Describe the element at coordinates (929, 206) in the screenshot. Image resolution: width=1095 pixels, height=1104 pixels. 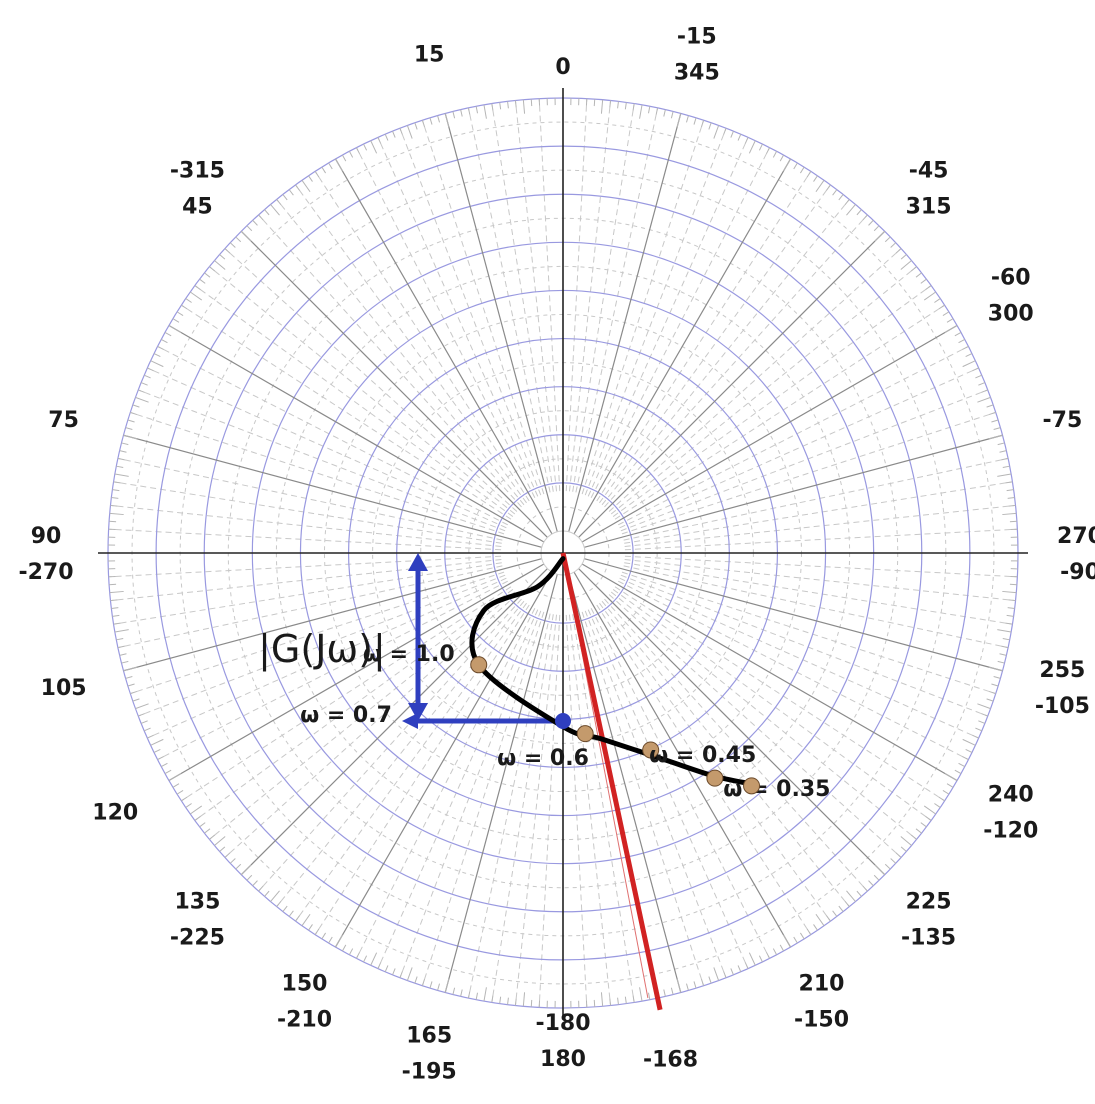
I see `angle-label-text: 315` at that location.